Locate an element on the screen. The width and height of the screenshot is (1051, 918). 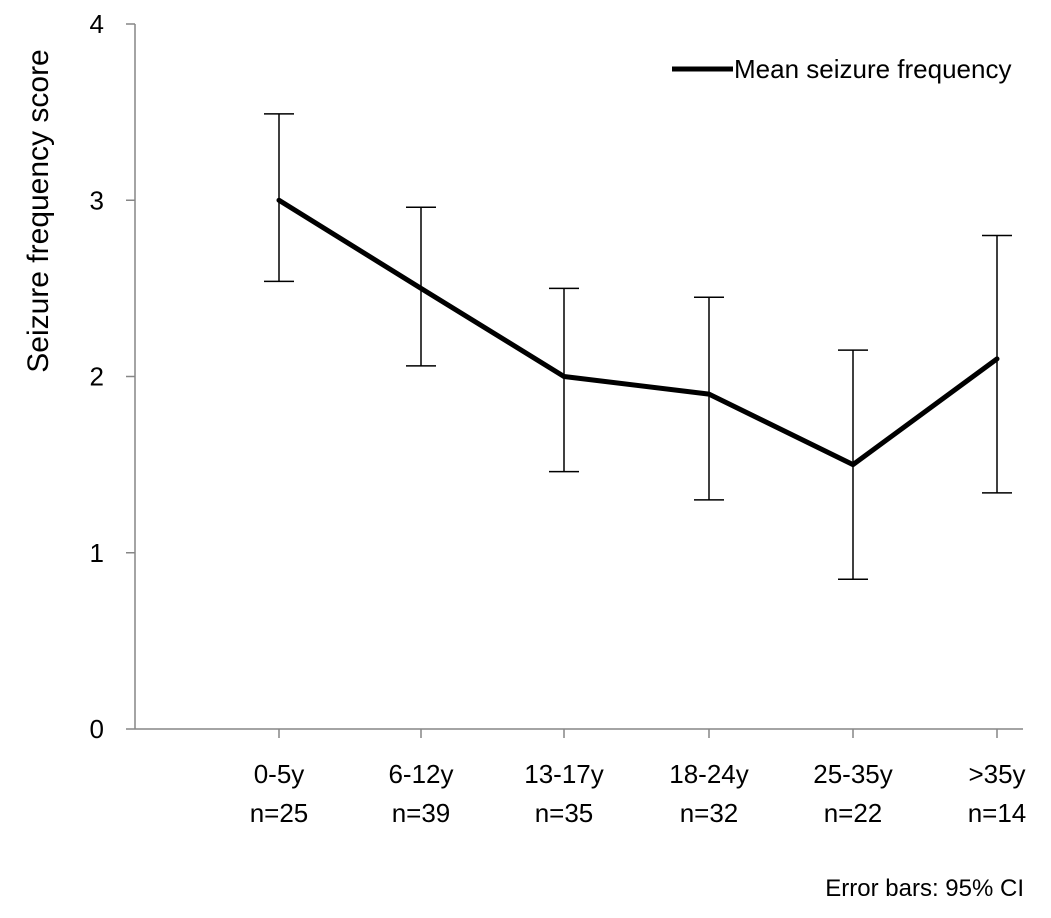
y-tick-label: 2 is located at coordinates (97, 377).